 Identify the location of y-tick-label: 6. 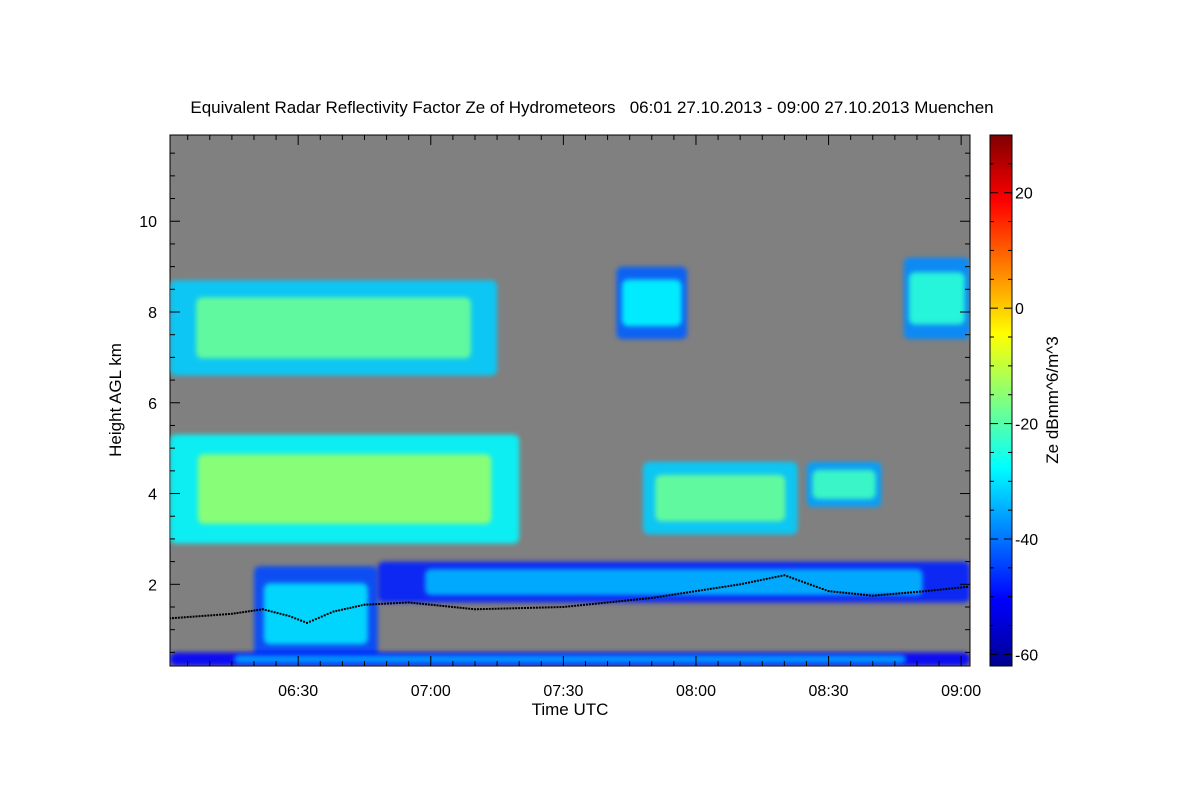
(152, 404).